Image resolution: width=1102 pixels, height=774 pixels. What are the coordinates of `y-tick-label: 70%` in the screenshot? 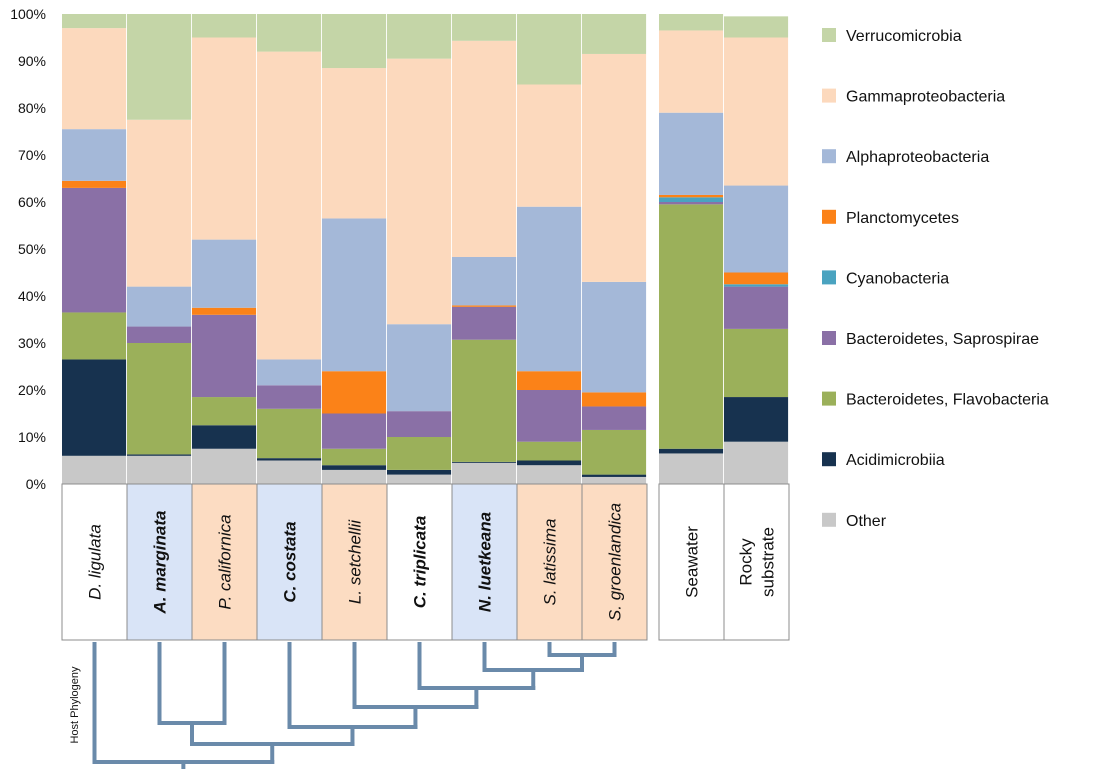 It's located at (32, 155).